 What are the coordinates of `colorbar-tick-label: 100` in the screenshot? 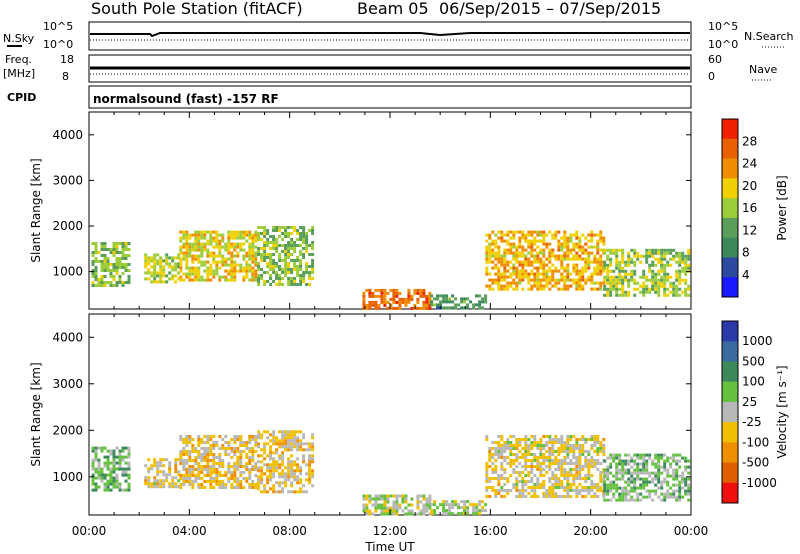 It's located at (753, 382).